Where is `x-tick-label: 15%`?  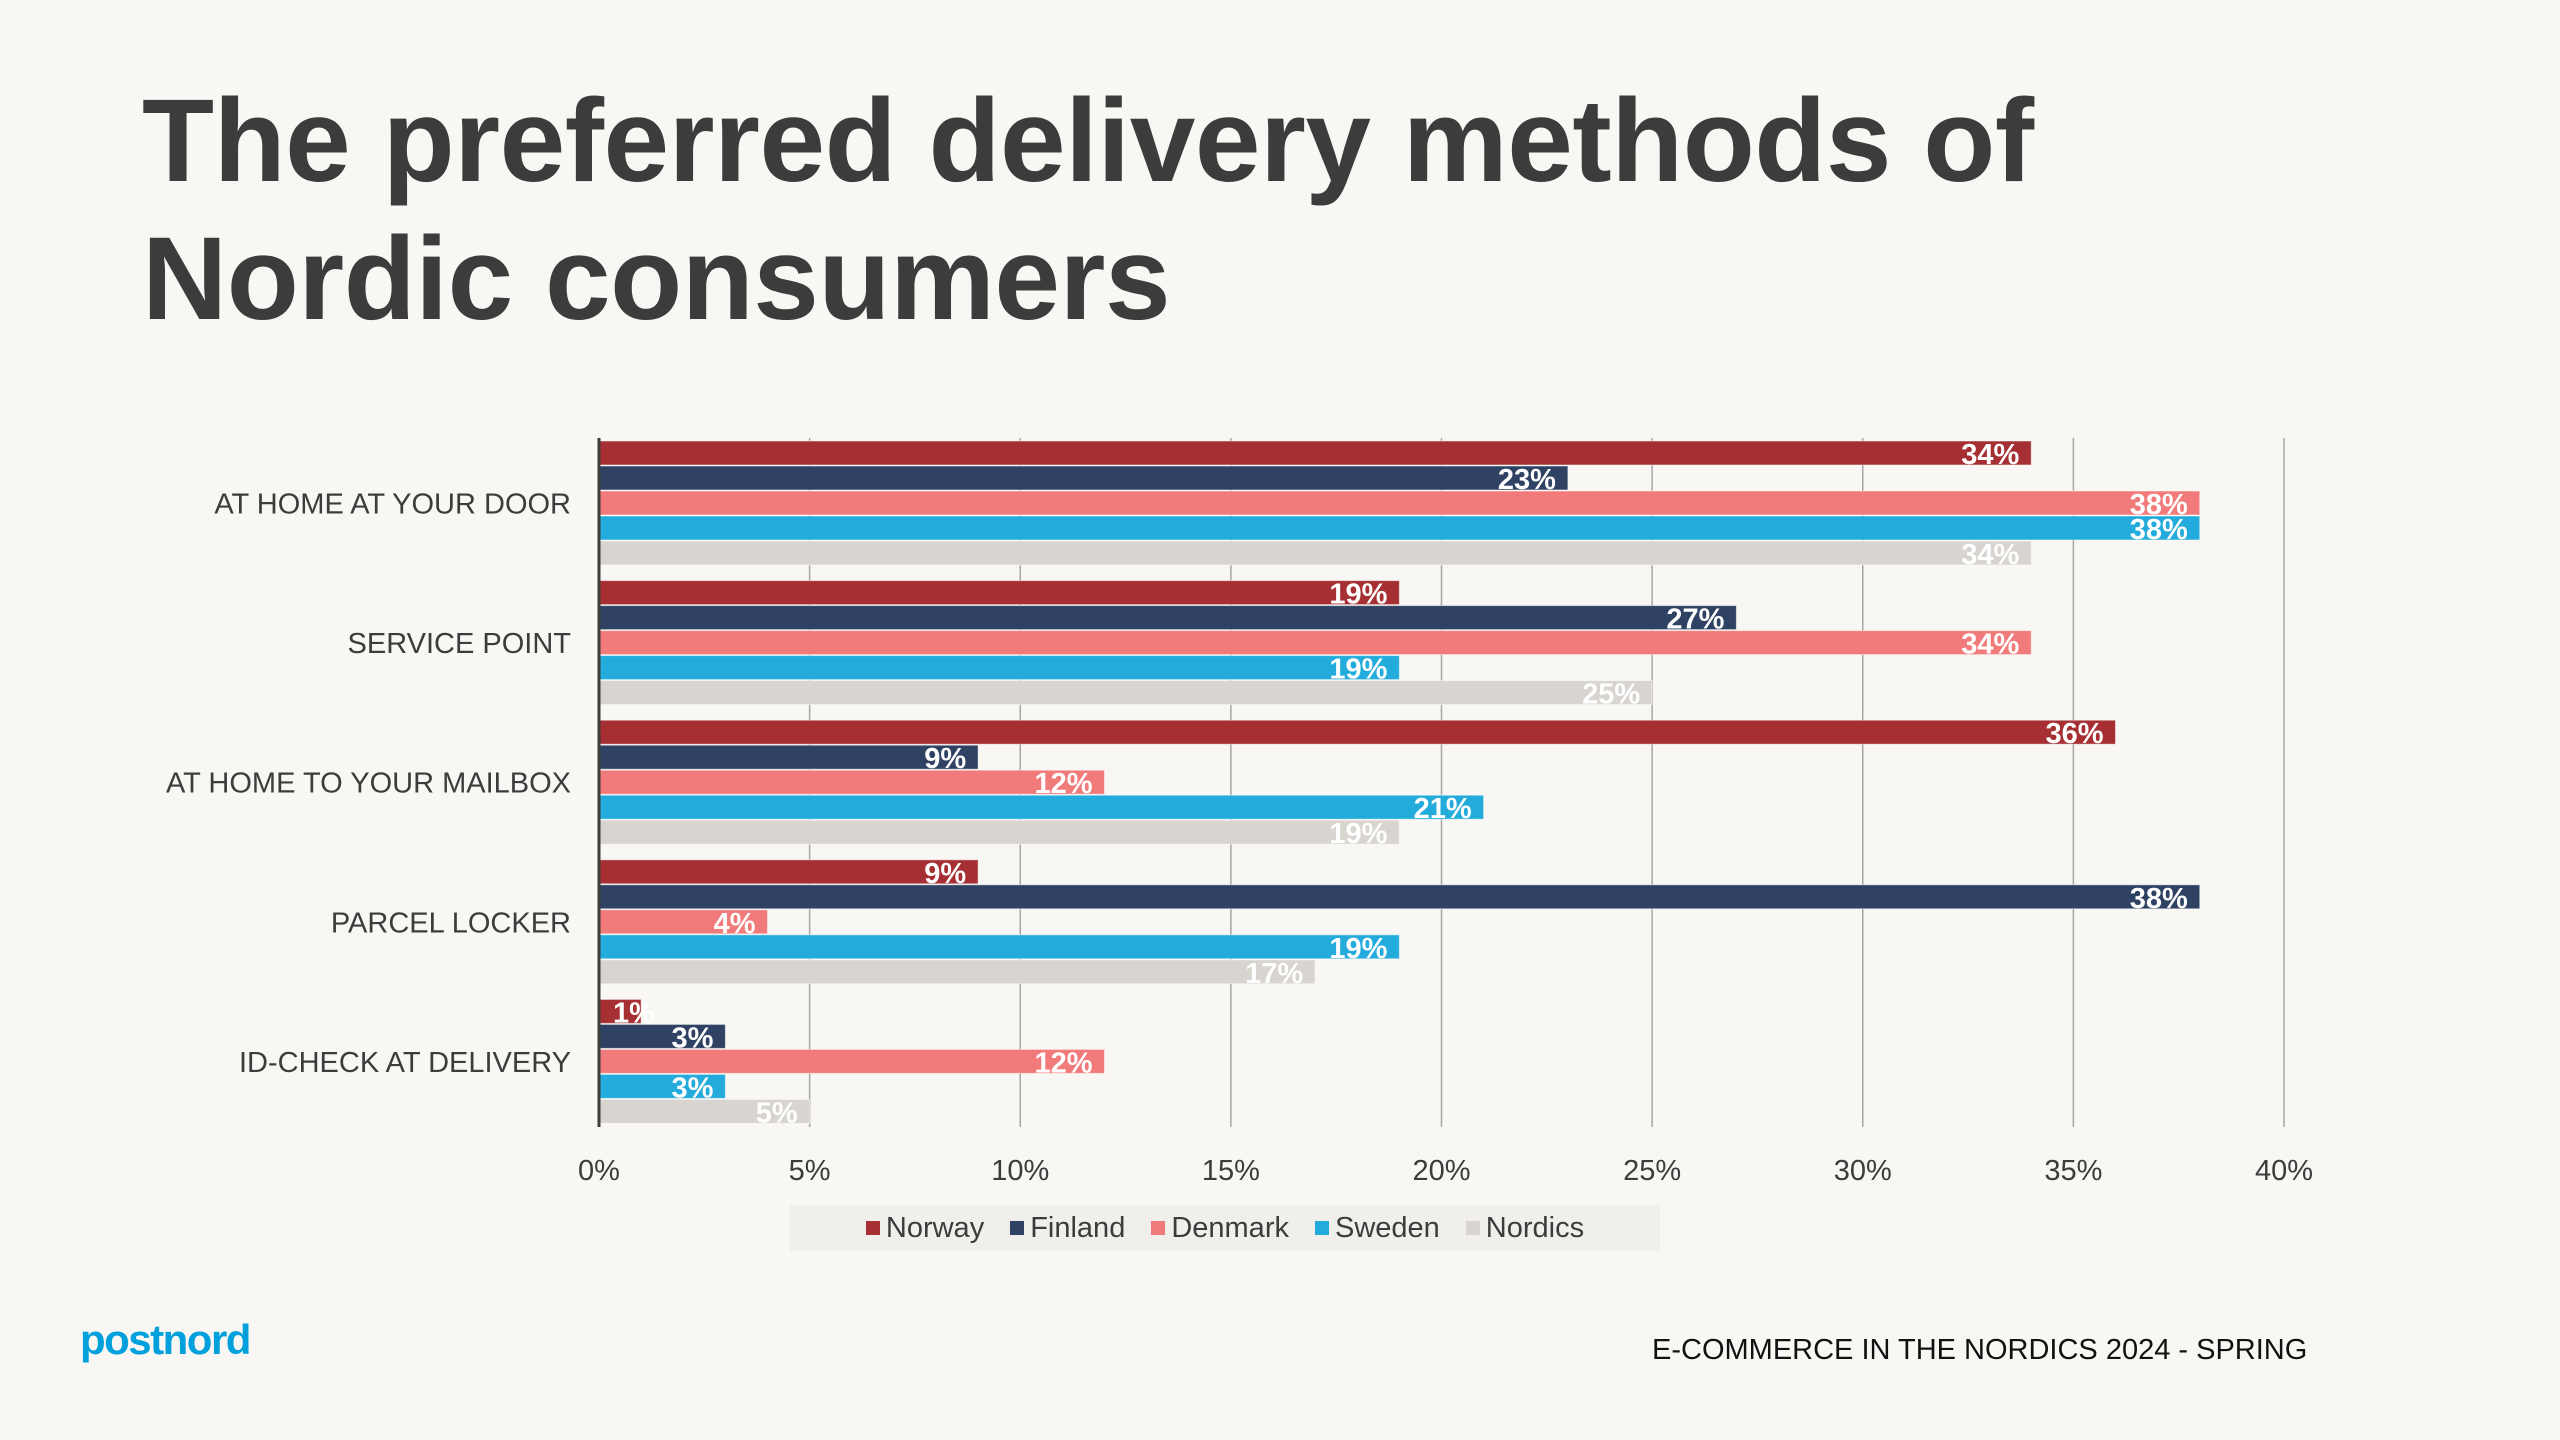 x-tick-label: 15% is located at coordinates (1231, 1171).